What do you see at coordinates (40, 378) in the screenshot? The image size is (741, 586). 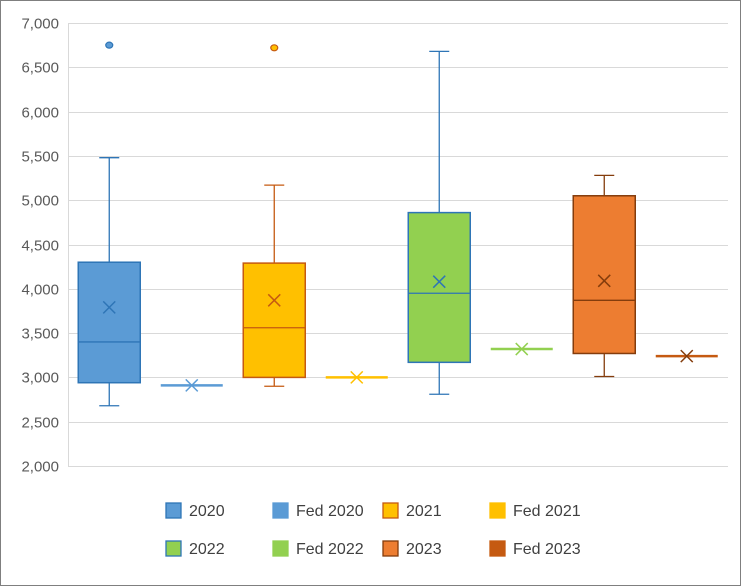 I see `y-tick-label-3000: 3,000` at bounding box center [40, 378].